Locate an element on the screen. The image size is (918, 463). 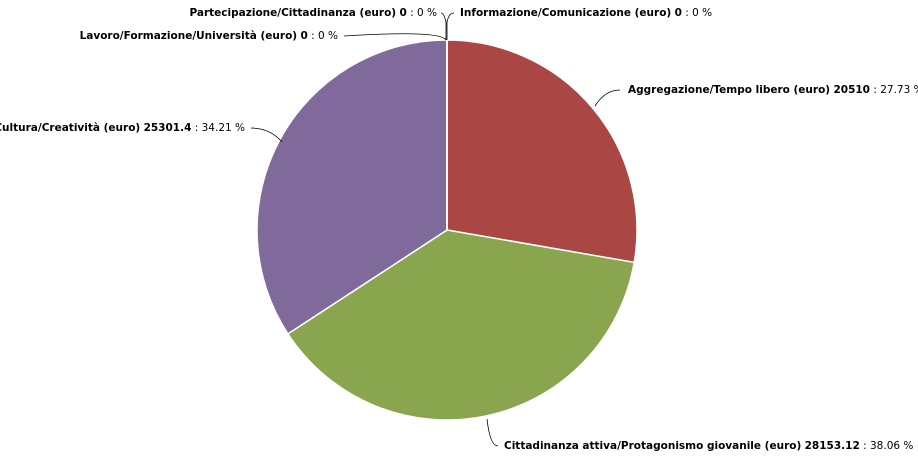
category-label: Aggregazione/Tempo libero (euro) is located at coordinates (729, 90).